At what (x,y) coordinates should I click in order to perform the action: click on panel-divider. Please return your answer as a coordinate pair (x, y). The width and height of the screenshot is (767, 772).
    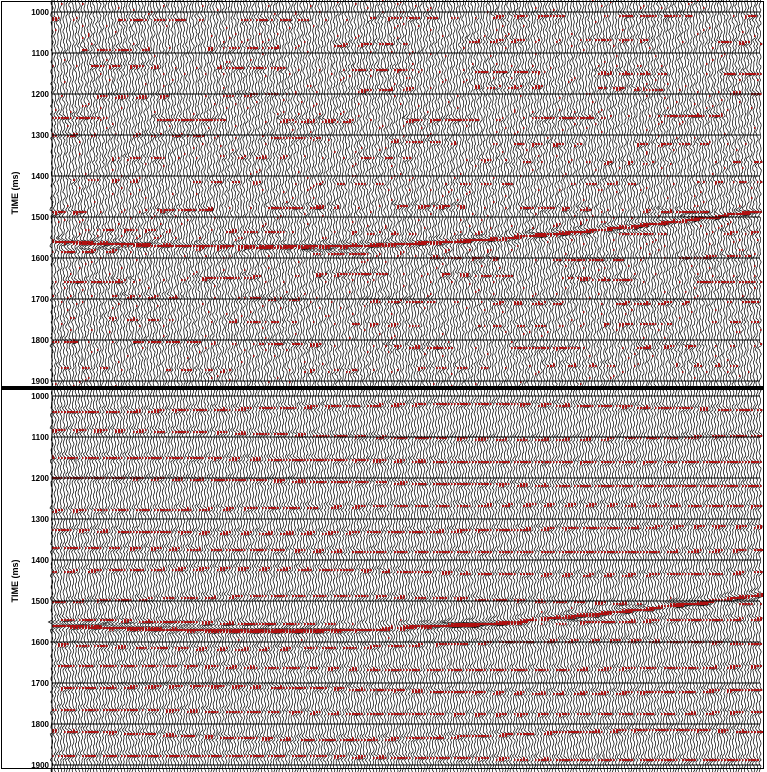
    Looking at the image, I should click on (383, 388).